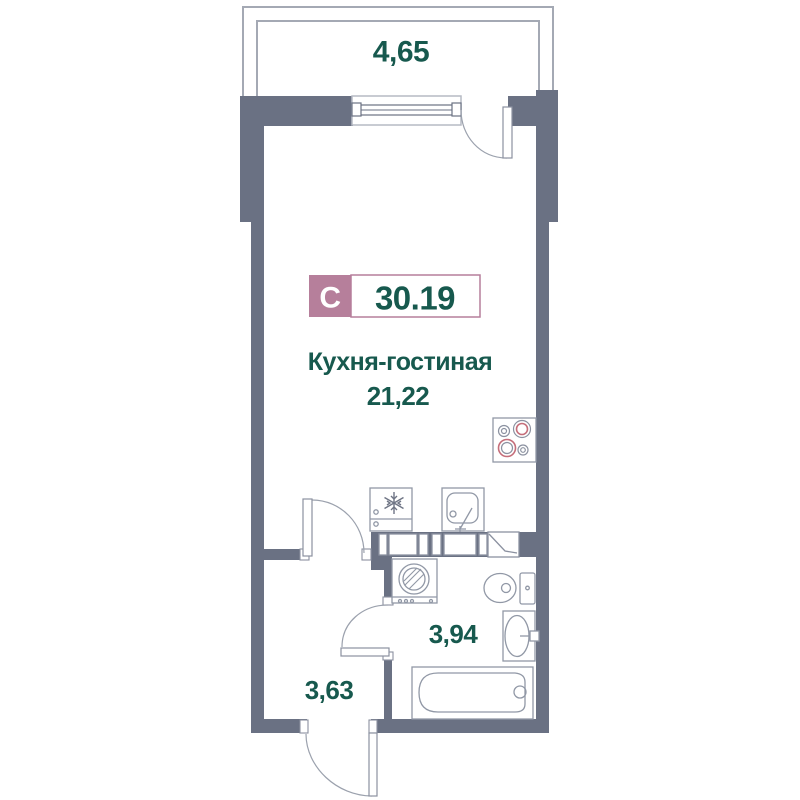 The image size is (800, 800). I want to click on wall-segment-bottom-left, so click(279, 726).